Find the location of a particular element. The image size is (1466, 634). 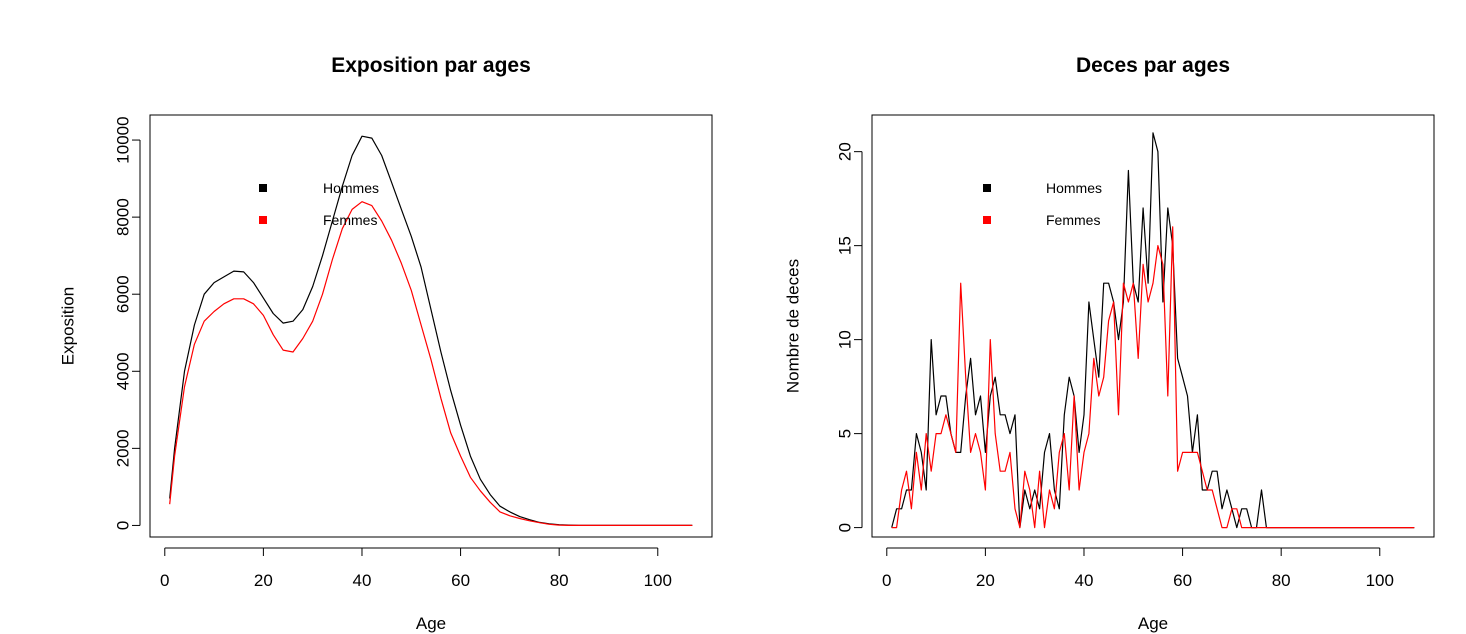

y-tick-label: 6000 is located at coordinates (123, 294).